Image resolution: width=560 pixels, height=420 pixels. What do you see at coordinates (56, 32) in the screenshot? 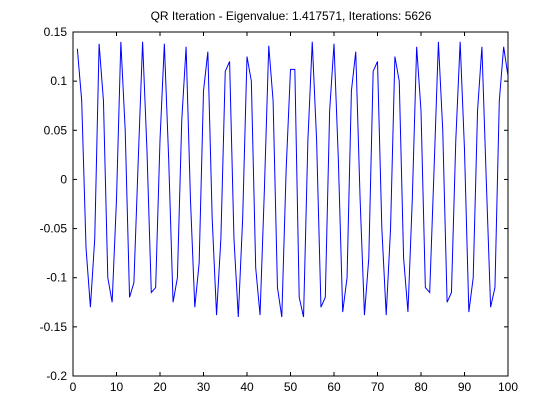
I see `y-tick-label: 0.15` at bounding box center [56, 32].